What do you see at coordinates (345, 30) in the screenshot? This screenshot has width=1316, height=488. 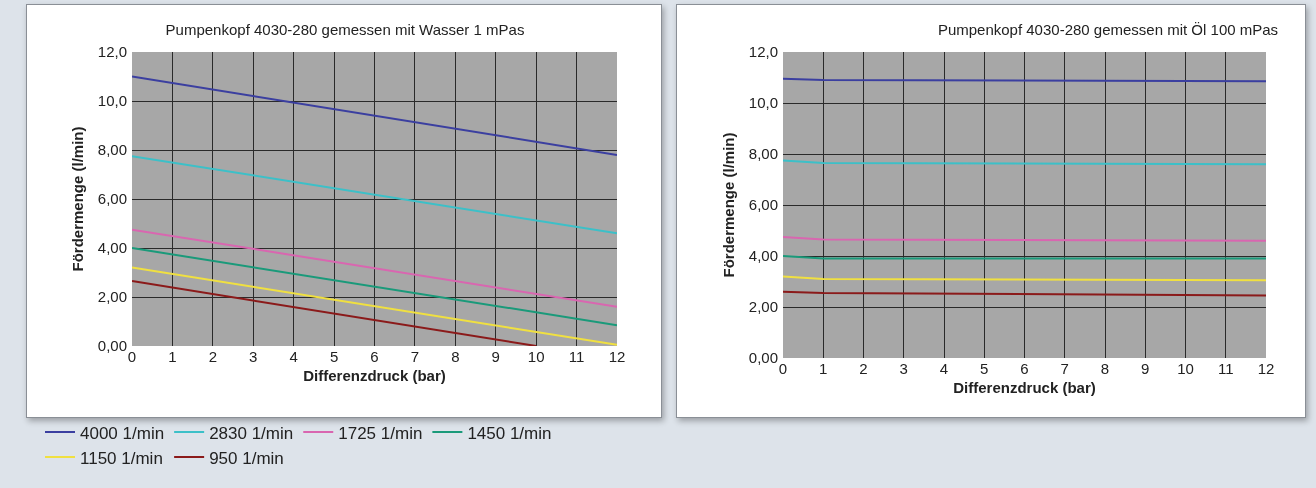 I see `chart-title: Pumpenkopf 4030-280 gemessen mit Wasser 1 mPas` at bounding box center [345, 30].